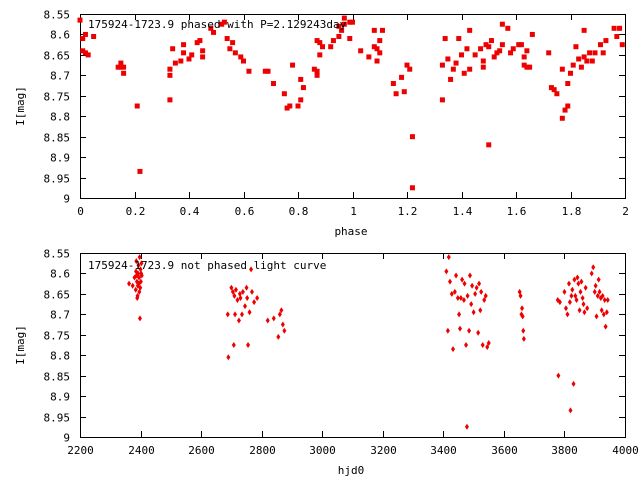 The width and height of the screenshot is (640, 480). What do you see at coordinates (66, 438) in the screenshot?
I see `raw-y-tick-label: 9` at bounding box center [66, 438].